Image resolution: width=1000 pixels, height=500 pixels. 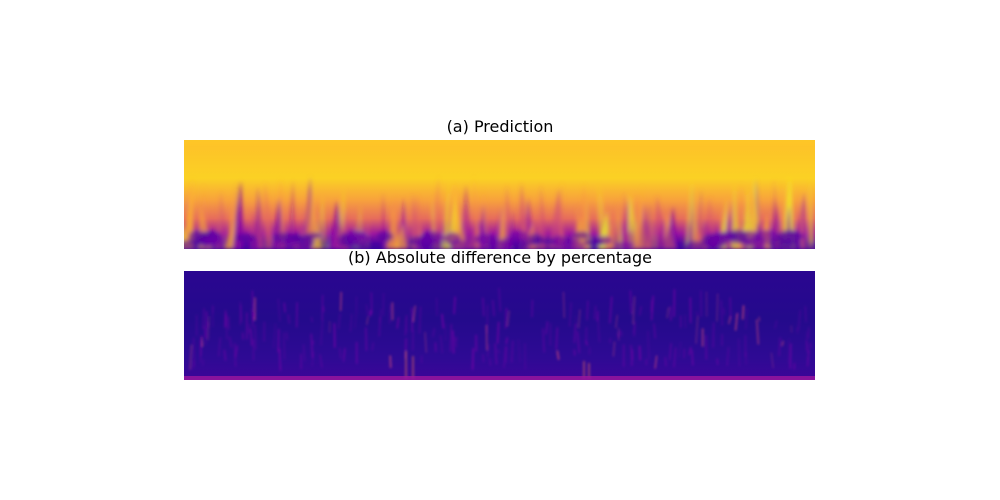 I want to click on difference-heatmap-base, so click(x=499, y=325).